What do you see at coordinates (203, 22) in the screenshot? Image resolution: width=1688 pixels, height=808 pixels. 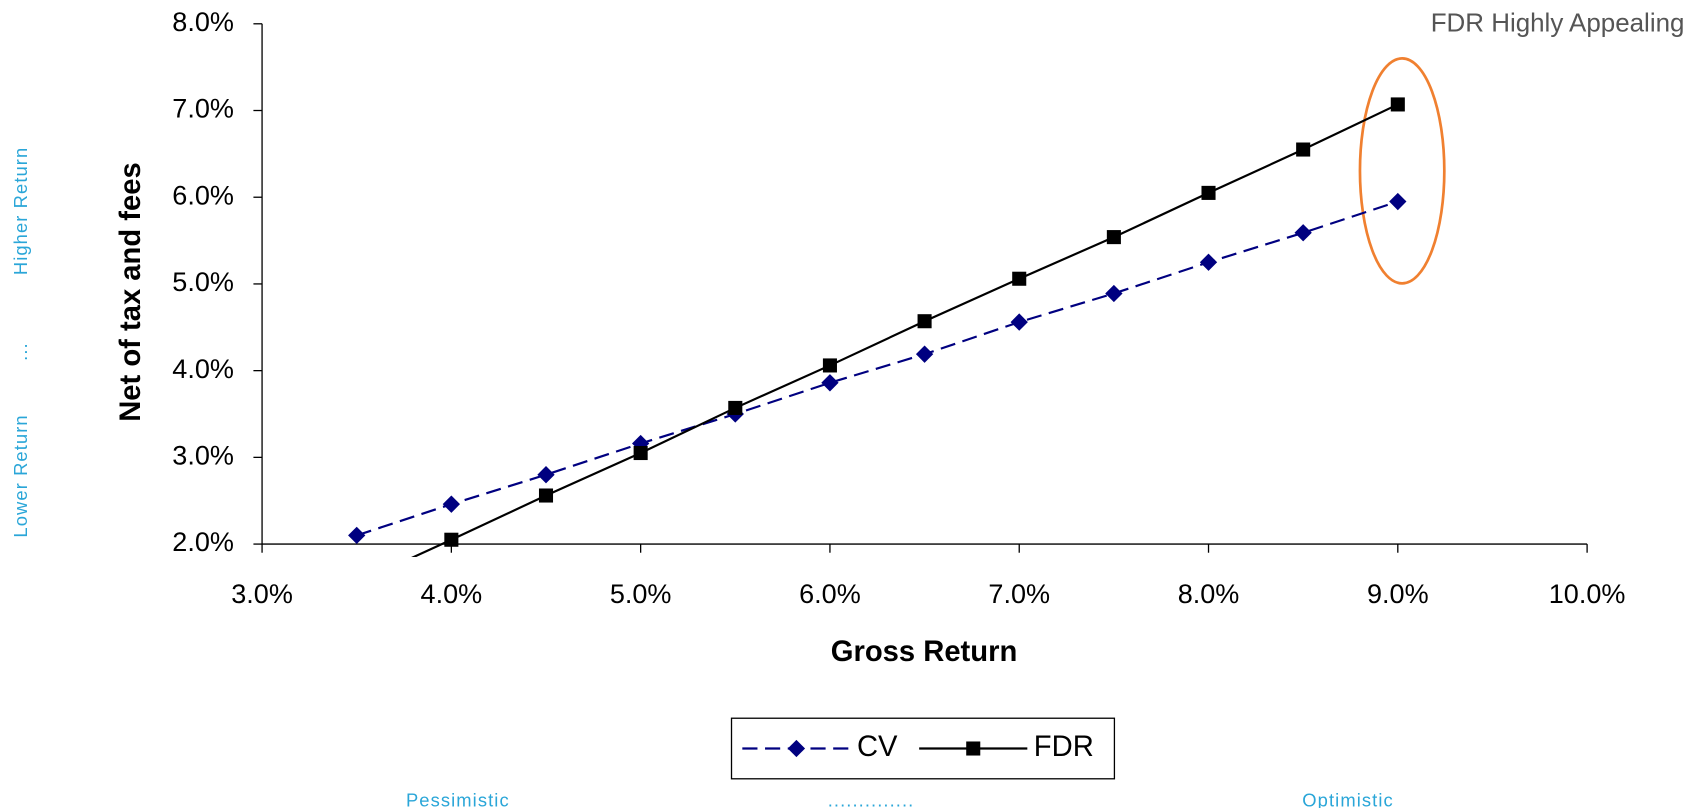 I see `y-tick-label: 8.0%` at bounding box center [203, 22].